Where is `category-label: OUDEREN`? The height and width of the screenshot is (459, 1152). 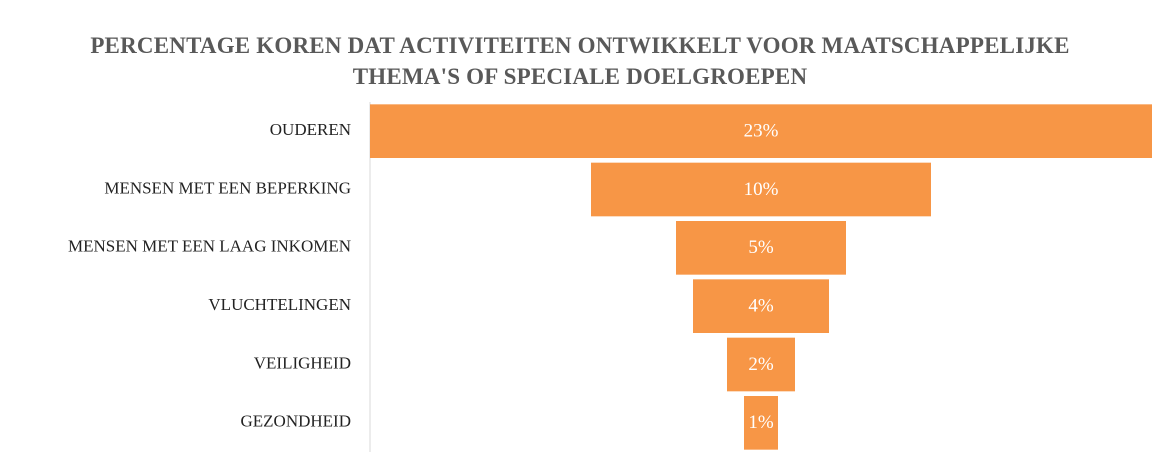 category-label: OUDEREN is located at coordinates (310, 129).